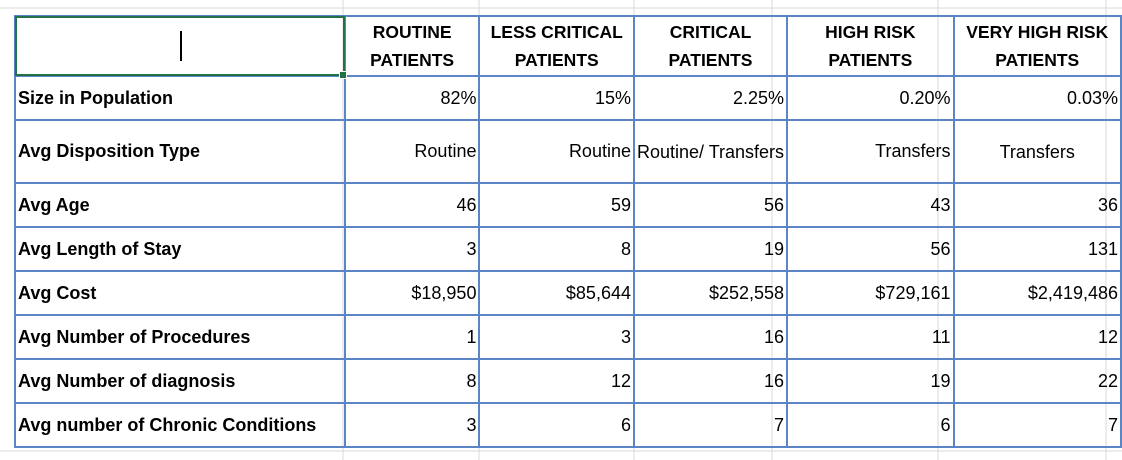  What do you see at coordinates (180, 249) in the screenshot?
I see `row-label: Avg Length of Stay` at bounding box center [180, 249].